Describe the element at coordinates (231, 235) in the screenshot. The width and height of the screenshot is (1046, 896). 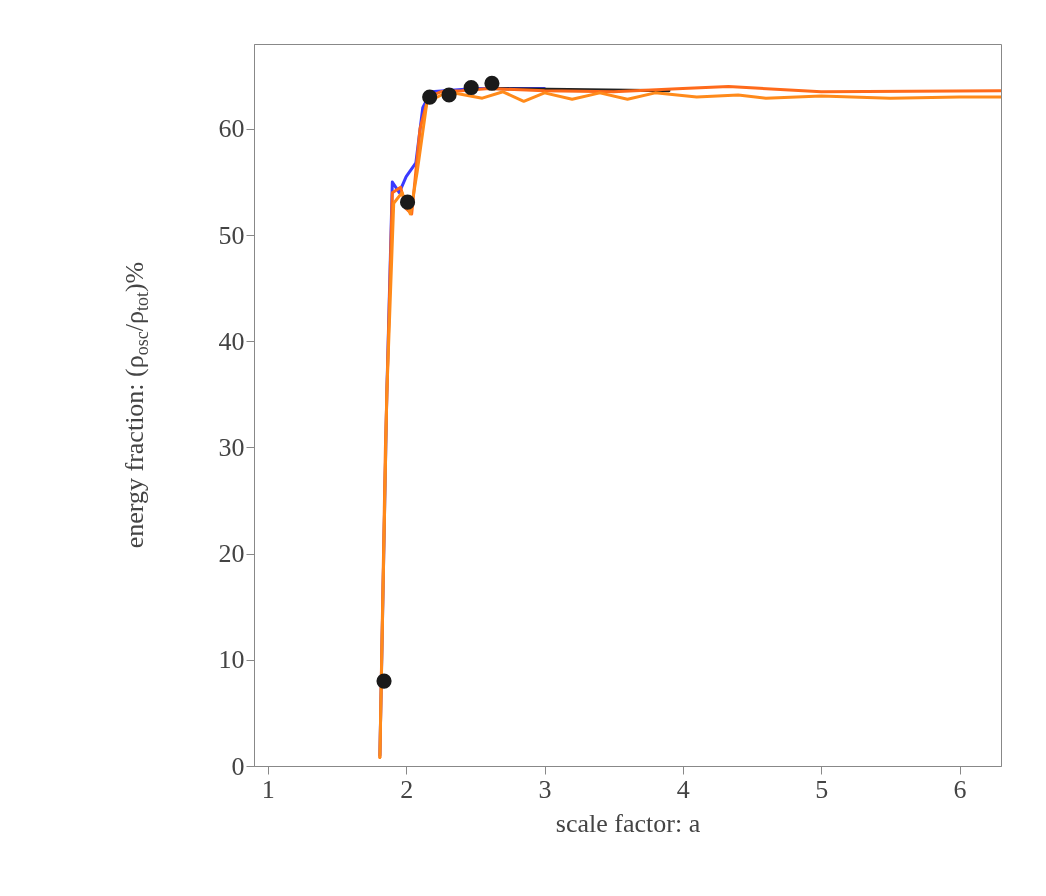
I see `y-tick-label: 50` at that location.